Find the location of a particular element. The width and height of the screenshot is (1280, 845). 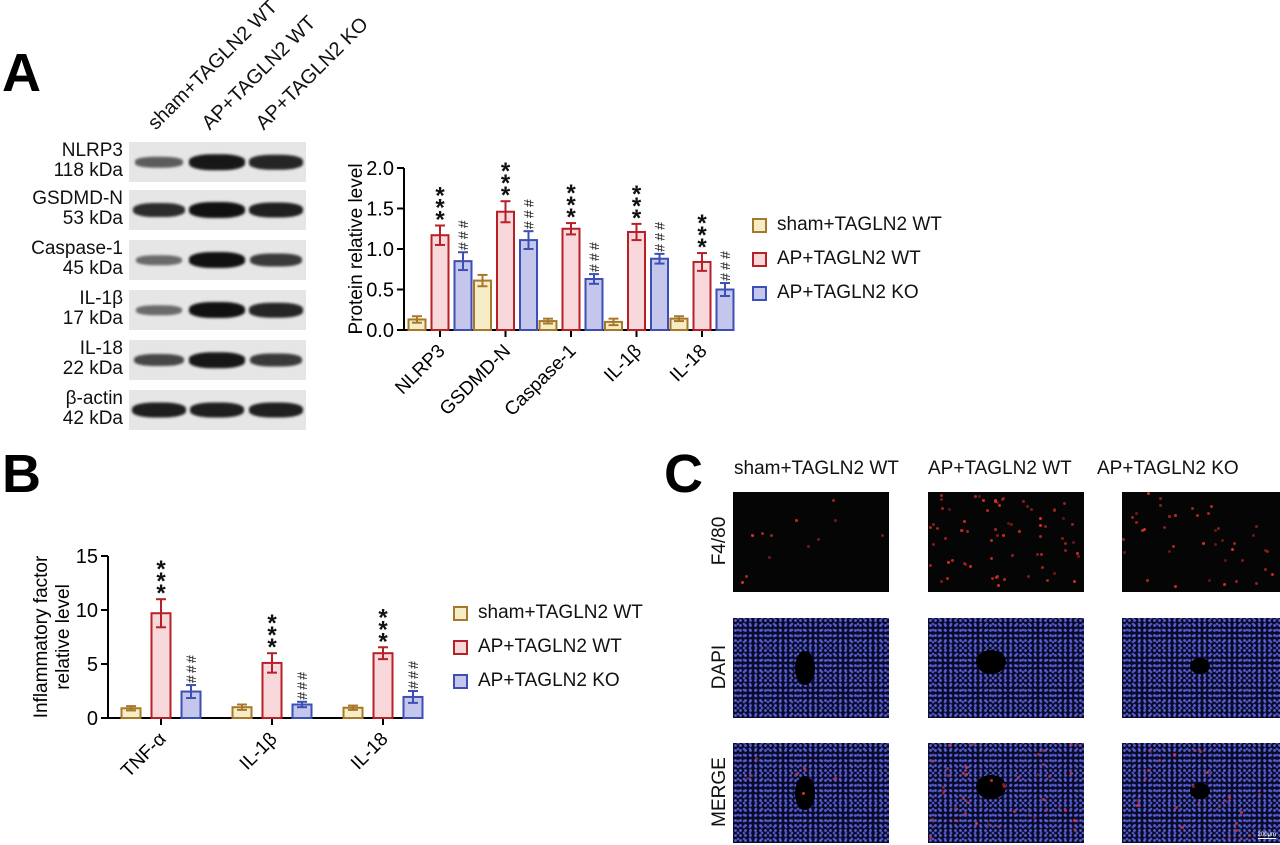

micrograph-merge-3: 200μm is located at coordinates (1201, 793).